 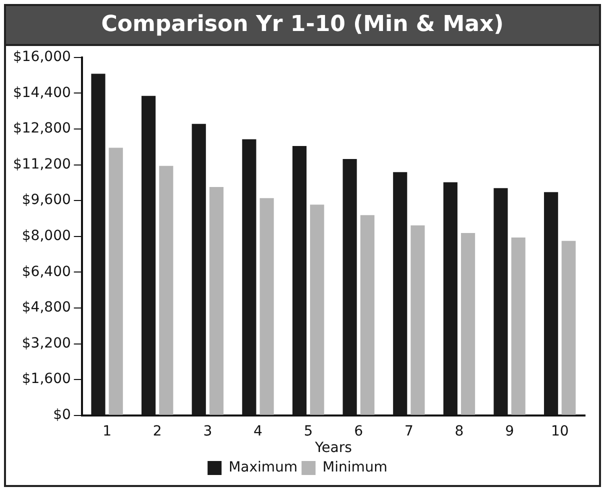 I want to click on x-tick-label: 2, so click(x=157, y=431).